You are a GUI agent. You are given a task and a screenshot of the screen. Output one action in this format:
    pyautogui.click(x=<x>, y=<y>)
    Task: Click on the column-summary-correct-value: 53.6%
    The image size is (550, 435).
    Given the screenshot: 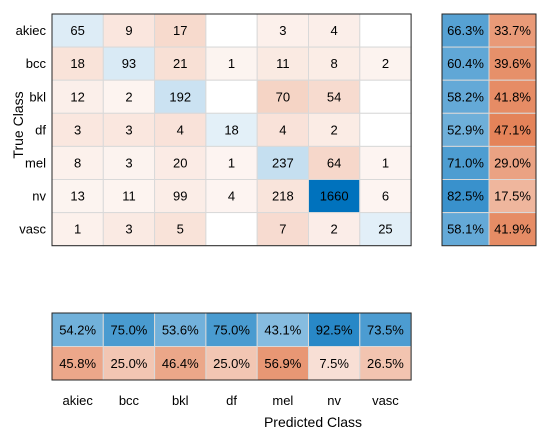 What is the action you would take?
    pyautogui.click(x=180, y=329)
    